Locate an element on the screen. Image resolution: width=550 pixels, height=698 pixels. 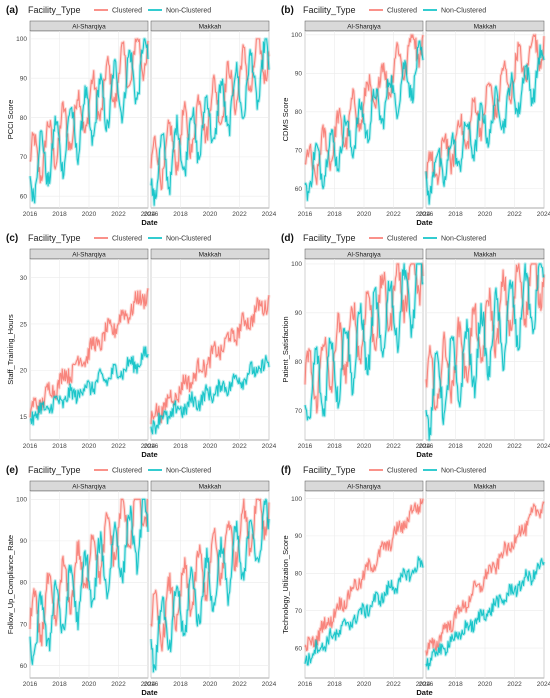
panel-label: (e) is located at coordinates (12, 470).